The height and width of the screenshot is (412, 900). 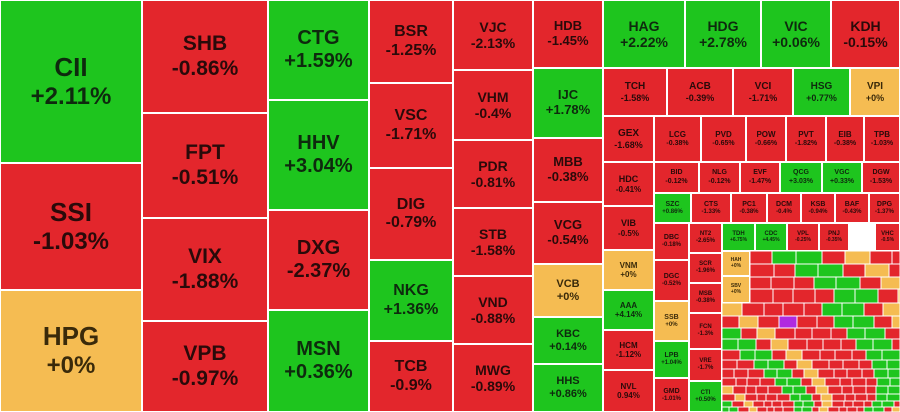 I want to click on tile-sbv: SBV +0%, so click(x=736, y=289).